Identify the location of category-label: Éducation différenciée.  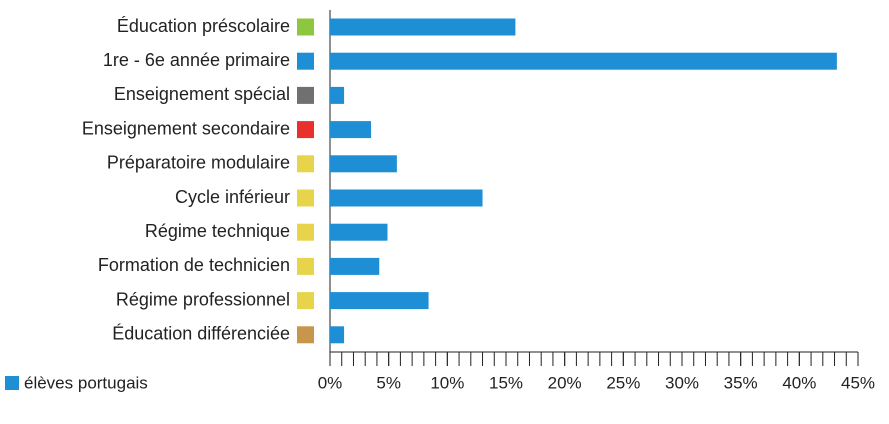
(201, 334).